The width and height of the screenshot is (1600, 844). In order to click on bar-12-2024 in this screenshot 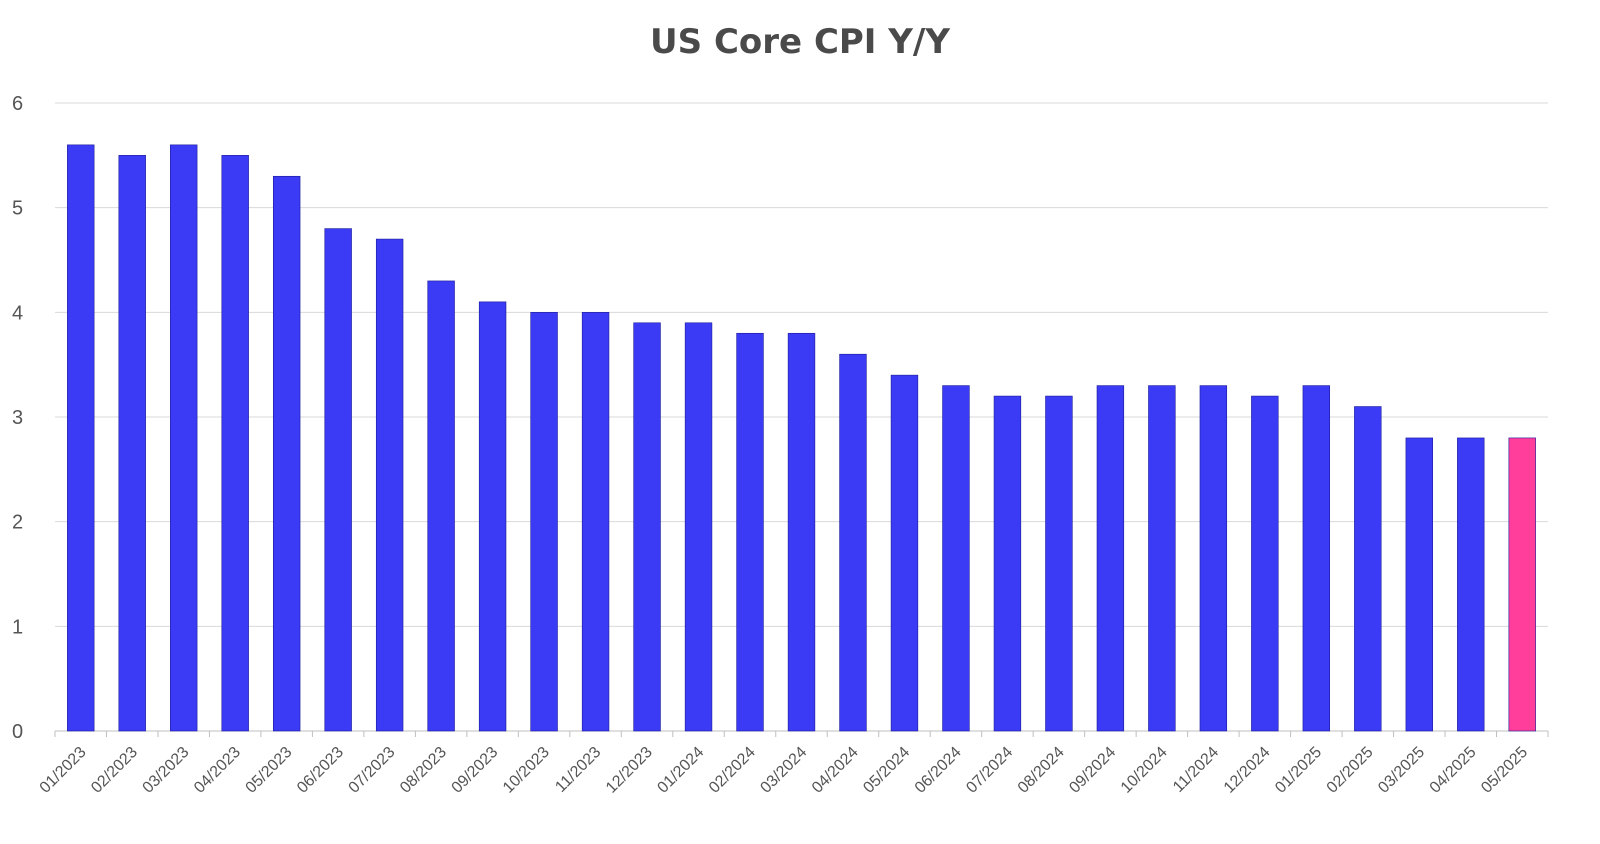, I will do `click(1265, 563)`.